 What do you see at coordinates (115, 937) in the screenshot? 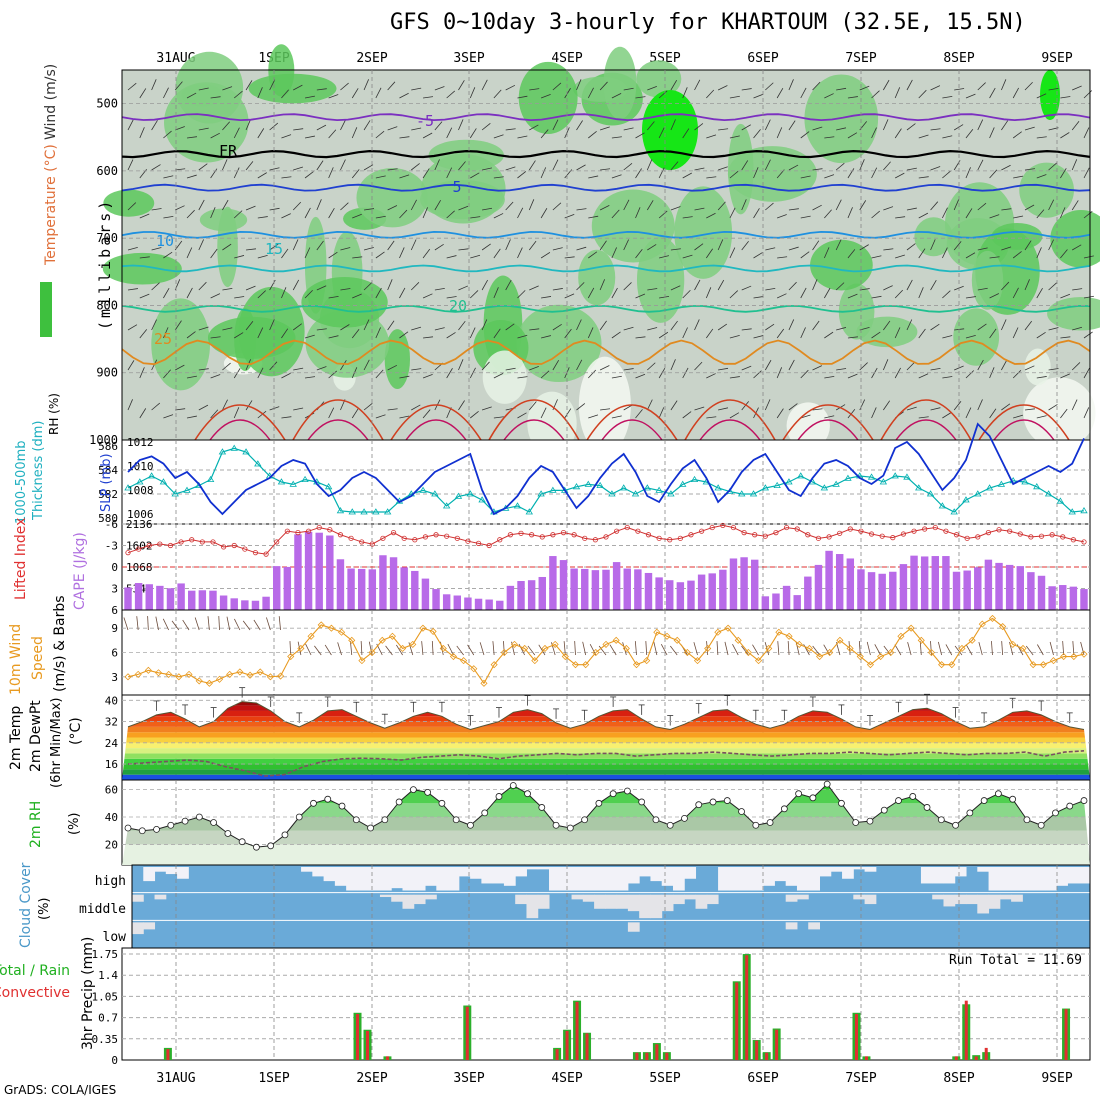
I see `cloud-row-label: low` at bounding box center [115, 937].